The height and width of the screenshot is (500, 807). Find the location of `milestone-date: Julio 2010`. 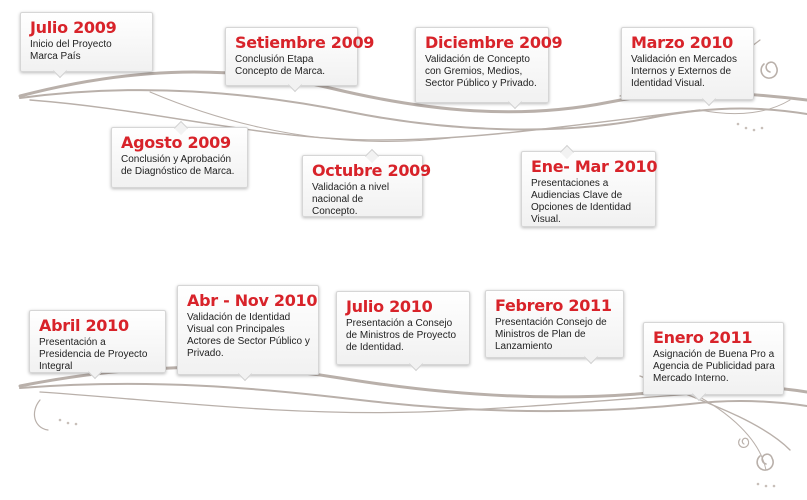

milestone-date: Julio 2010 is located at coordinates (389, 306).